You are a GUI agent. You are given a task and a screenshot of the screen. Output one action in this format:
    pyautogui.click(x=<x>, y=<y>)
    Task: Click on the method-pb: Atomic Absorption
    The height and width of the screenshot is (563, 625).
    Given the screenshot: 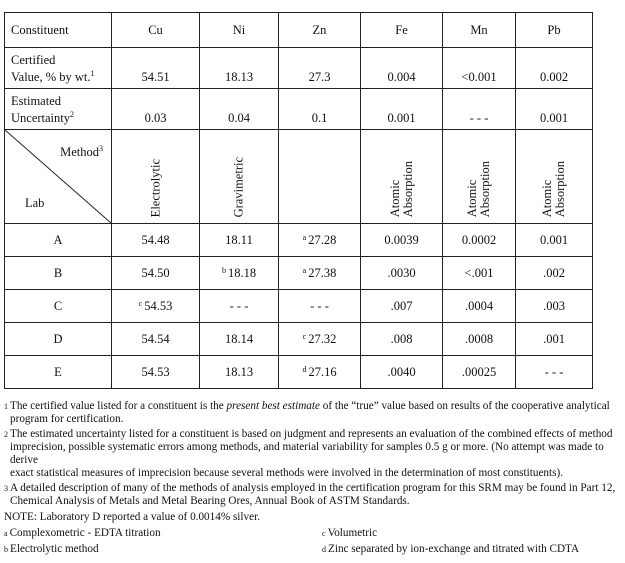 What is the action you would take?
    pyautogui.click(x=554, y=176)
    